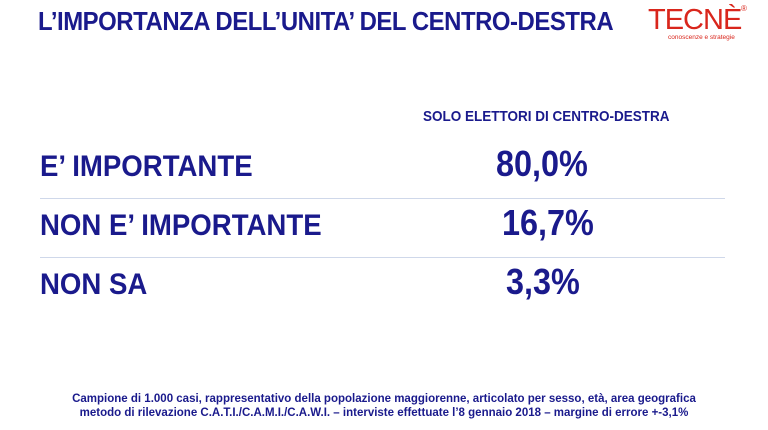 The width and height of the screenshot is (768, 430). What do you see at coordinates (542, 163) in the screenshot?
I see `row-value-importante: 80,0%` at bounding box center [542, 163].